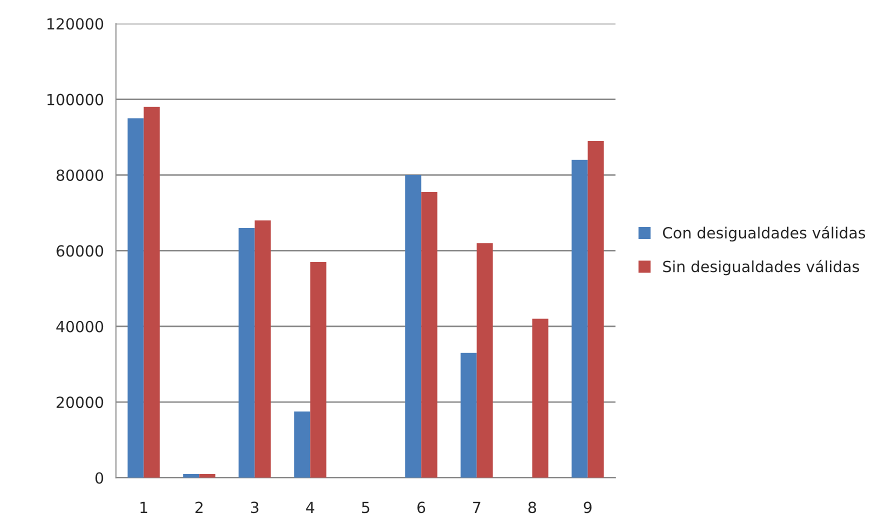  Describe the element at coordinates (764, 234) in the screenshot. I see `legend-label: Con desigualdades válidas` at that location.